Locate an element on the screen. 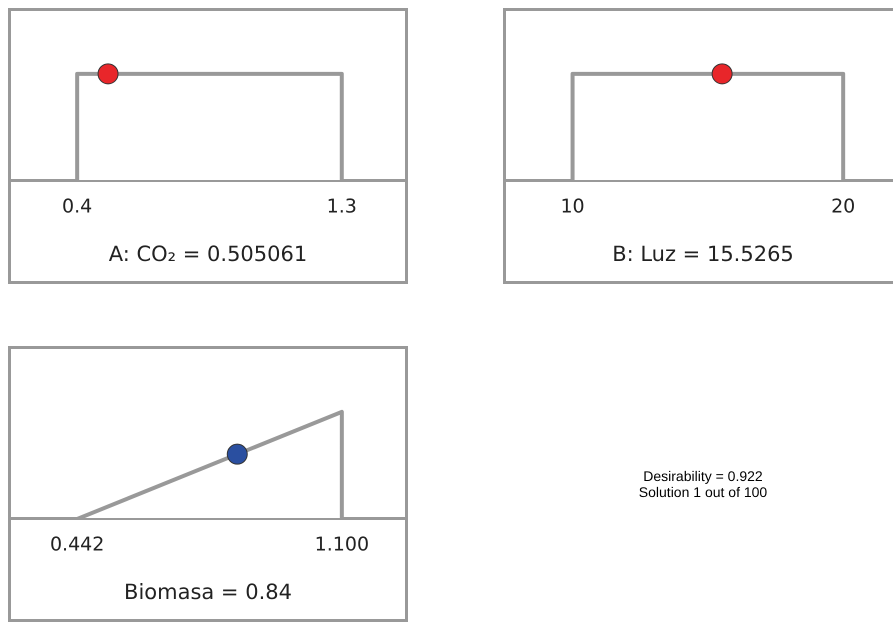 The width and height of the screenshot is (893, 626). x-tick-label: 10 is located at coordinates (572, 206).